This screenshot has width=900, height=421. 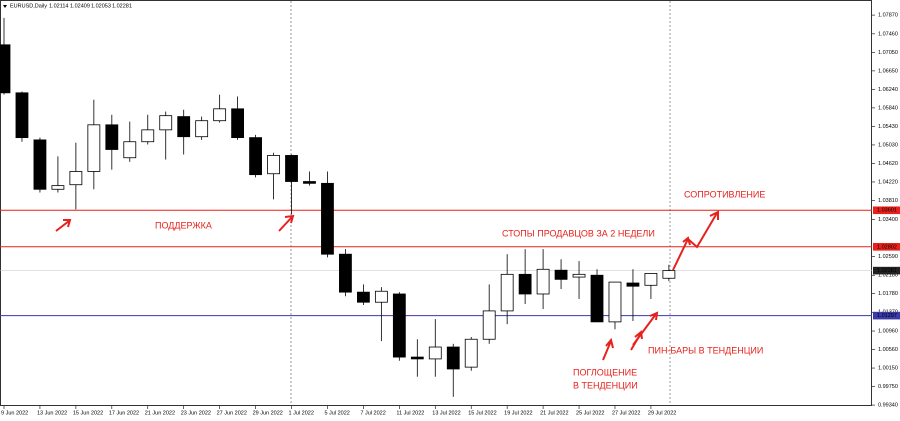 What do you see at coordinates (888, 16) in the screenshot?
I see `y-tick-label: 1.07870` at bounding box center [888, 16].